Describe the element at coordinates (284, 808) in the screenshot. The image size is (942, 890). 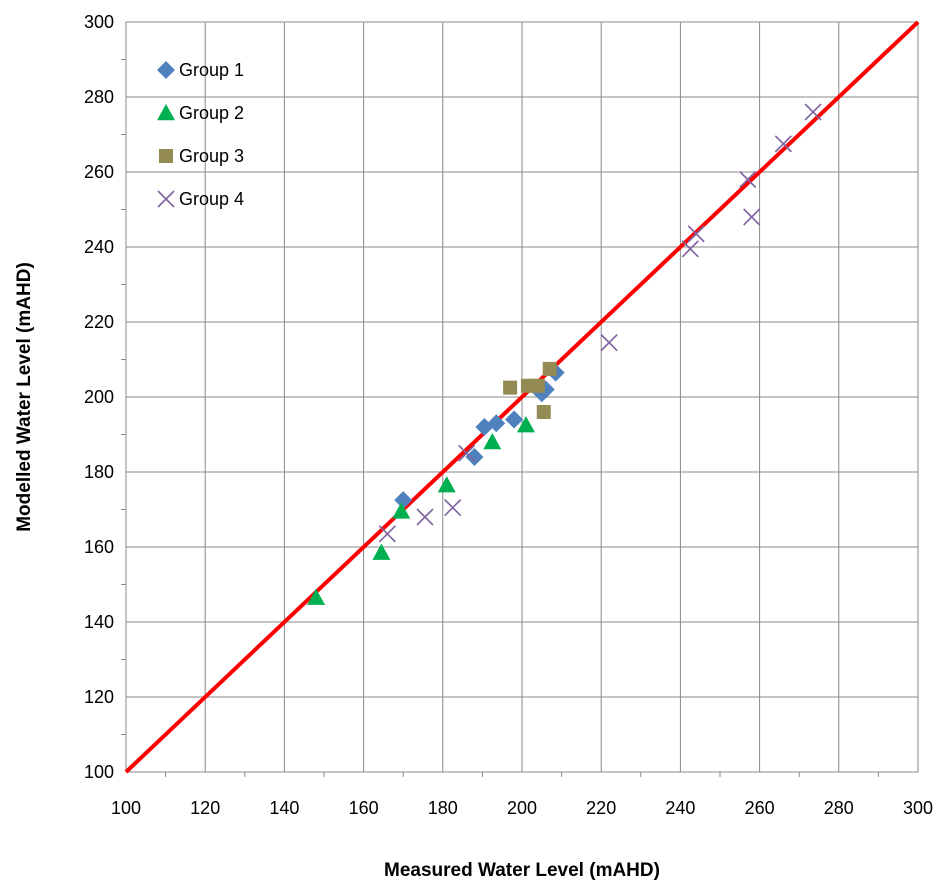
I see `x-tick-label: 140` at that location.